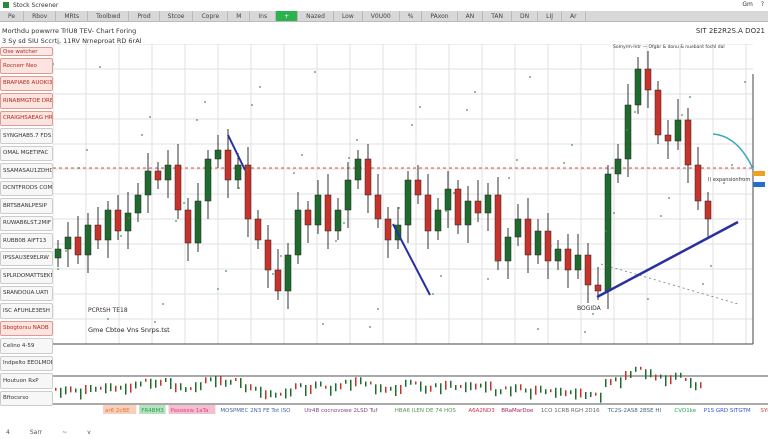 Image resolution: width=768 pixels, height=439 pixels. What do you see at coordinates (550, 16) in the screenshot?
I see `toolbar-button: LIJ` at bounding box center [550, 16].